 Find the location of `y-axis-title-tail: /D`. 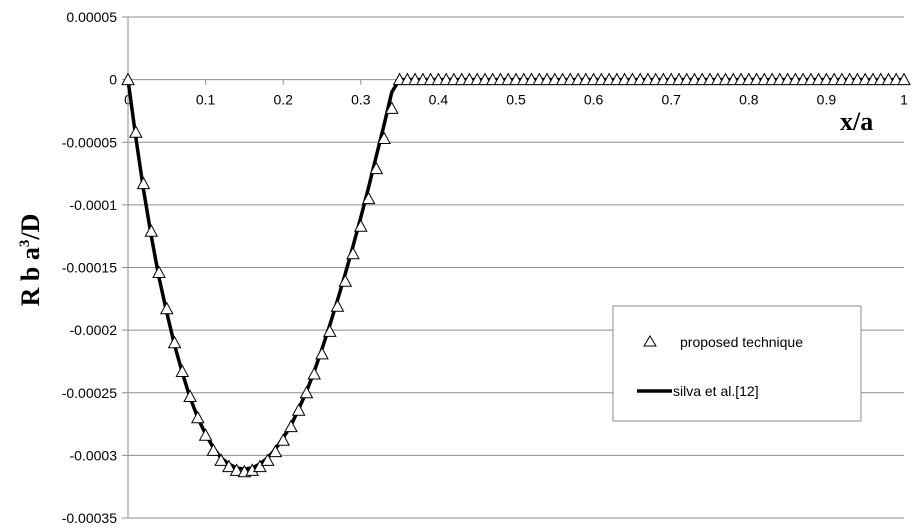

y-axis-title-tail: /D is located at coordinates (30, 227).